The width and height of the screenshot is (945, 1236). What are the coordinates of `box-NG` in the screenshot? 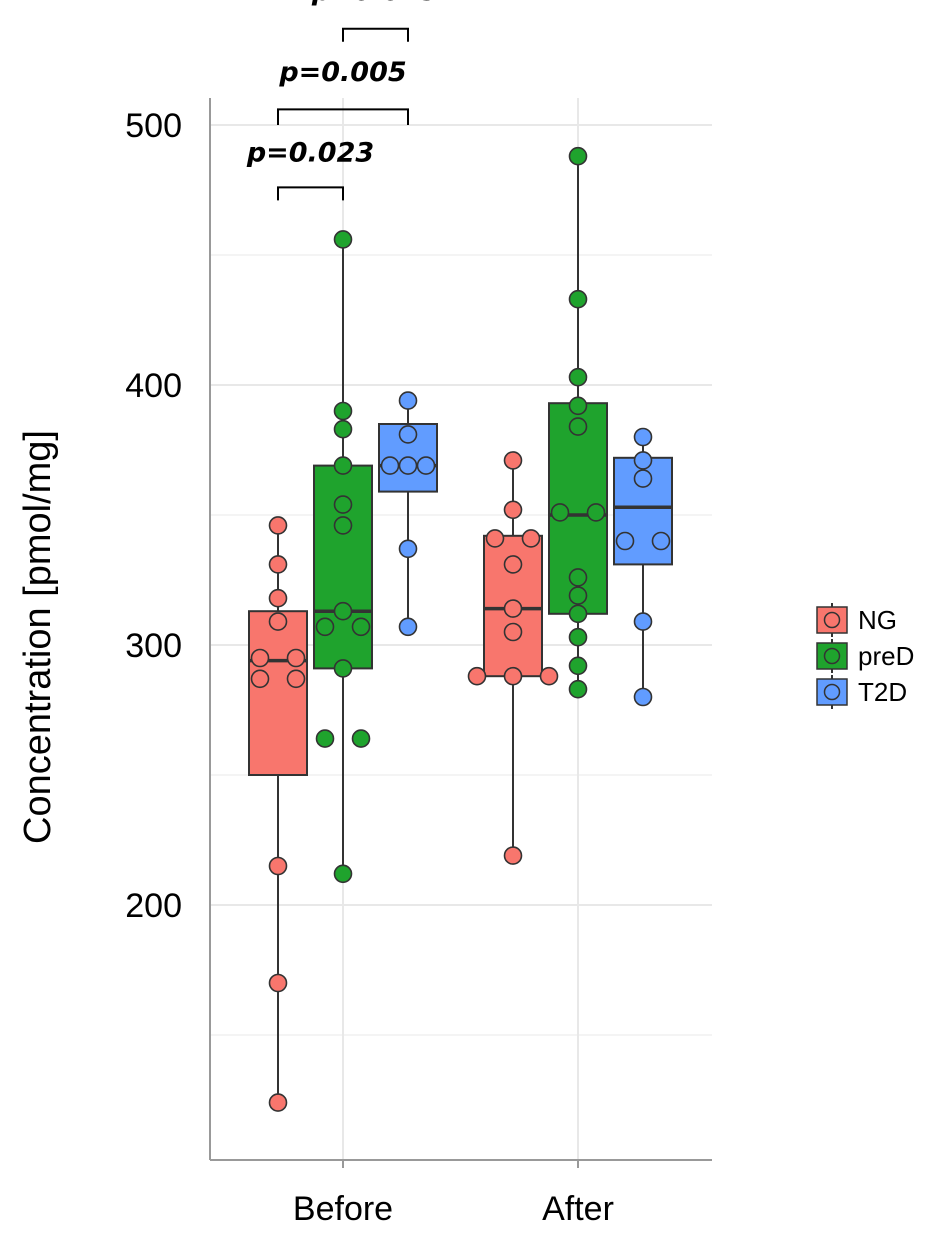 It's located at (278, 693).